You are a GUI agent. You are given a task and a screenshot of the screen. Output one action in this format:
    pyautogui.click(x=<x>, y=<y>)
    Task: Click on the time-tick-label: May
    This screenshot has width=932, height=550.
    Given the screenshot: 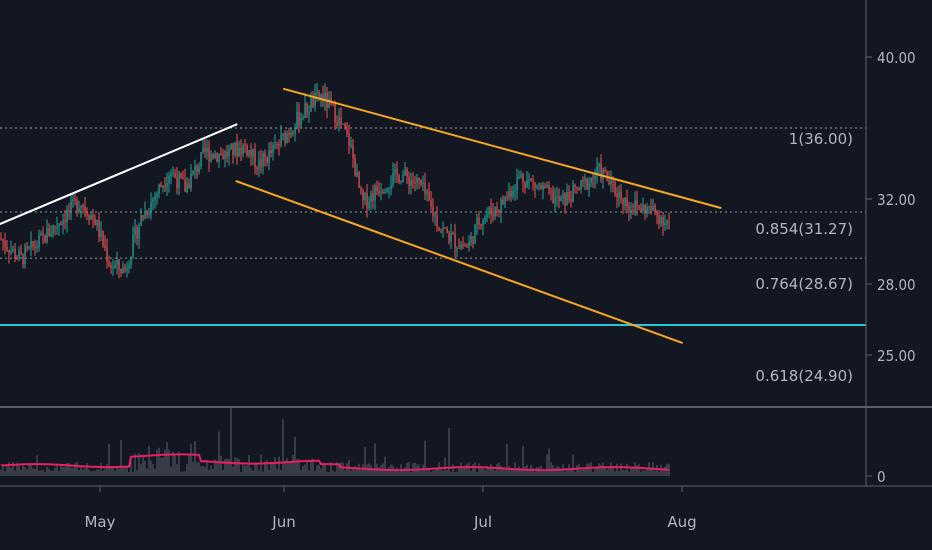 What is the action you would take?
    pyautogui.click(x=99, y=522)
    